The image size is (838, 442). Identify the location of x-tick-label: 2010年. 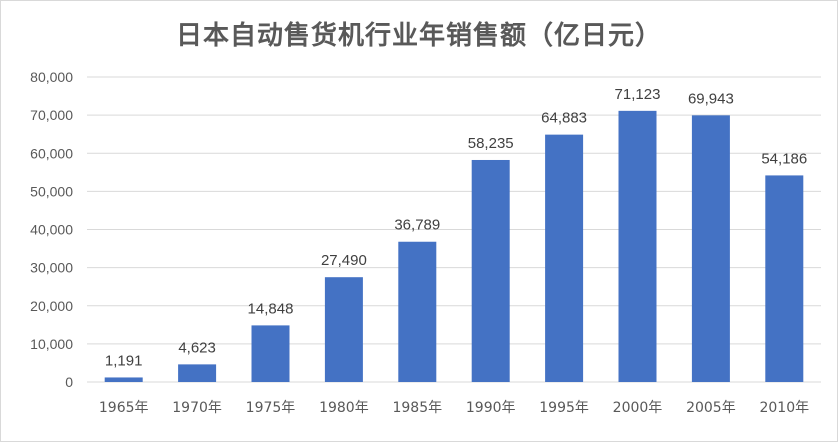
(784, 408).